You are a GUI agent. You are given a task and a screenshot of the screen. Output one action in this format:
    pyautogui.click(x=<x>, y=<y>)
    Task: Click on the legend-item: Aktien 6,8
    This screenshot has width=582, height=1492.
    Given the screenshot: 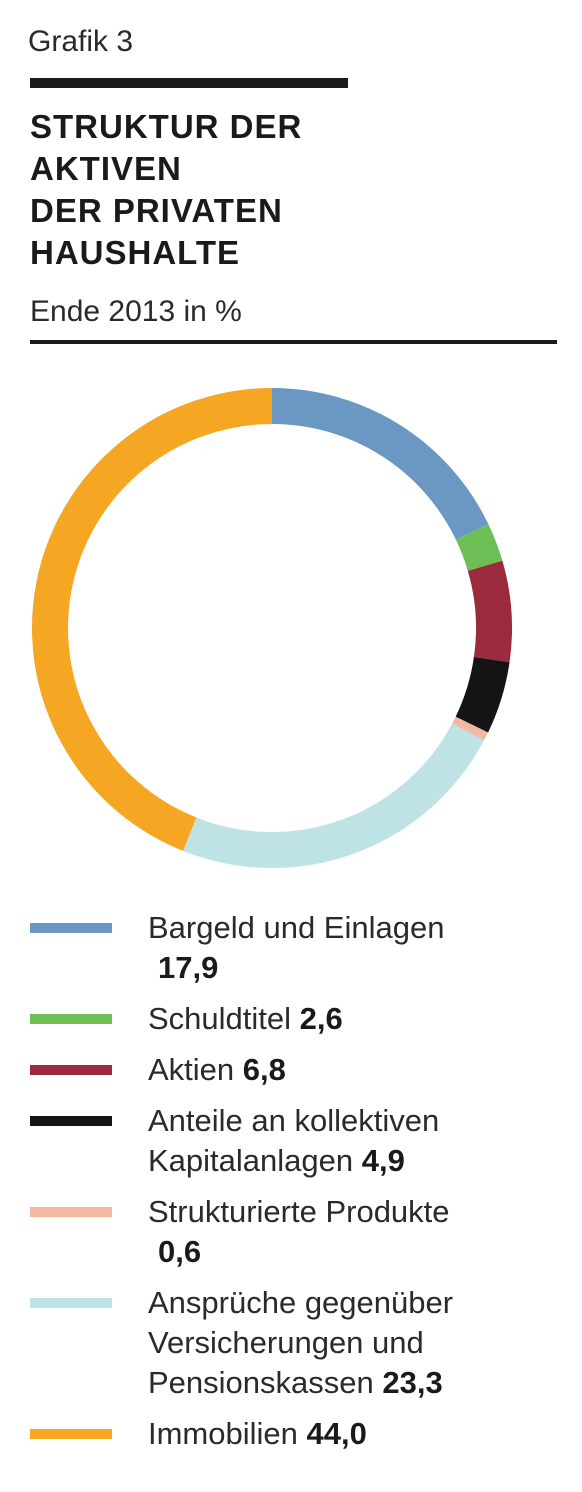 What is the action you would take?
    pyautogui.click(x=291, y=1070)
    